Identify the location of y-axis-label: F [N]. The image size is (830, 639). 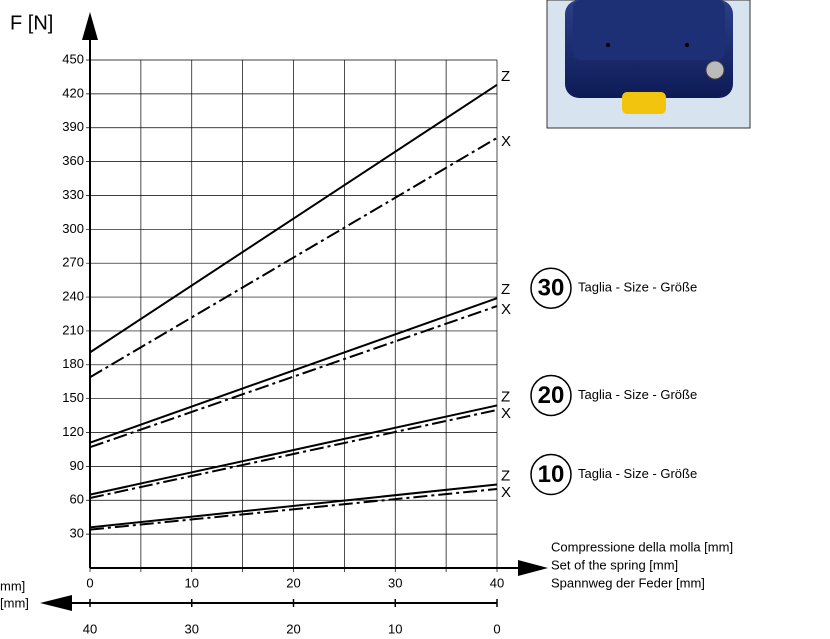
(31, 23).